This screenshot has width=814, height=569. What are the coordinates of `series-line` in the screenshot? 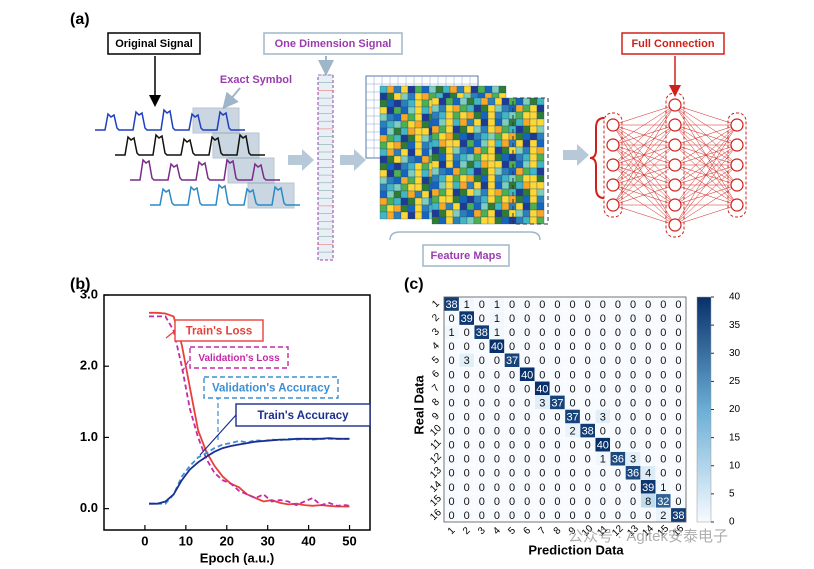 It's located at (249, 471).